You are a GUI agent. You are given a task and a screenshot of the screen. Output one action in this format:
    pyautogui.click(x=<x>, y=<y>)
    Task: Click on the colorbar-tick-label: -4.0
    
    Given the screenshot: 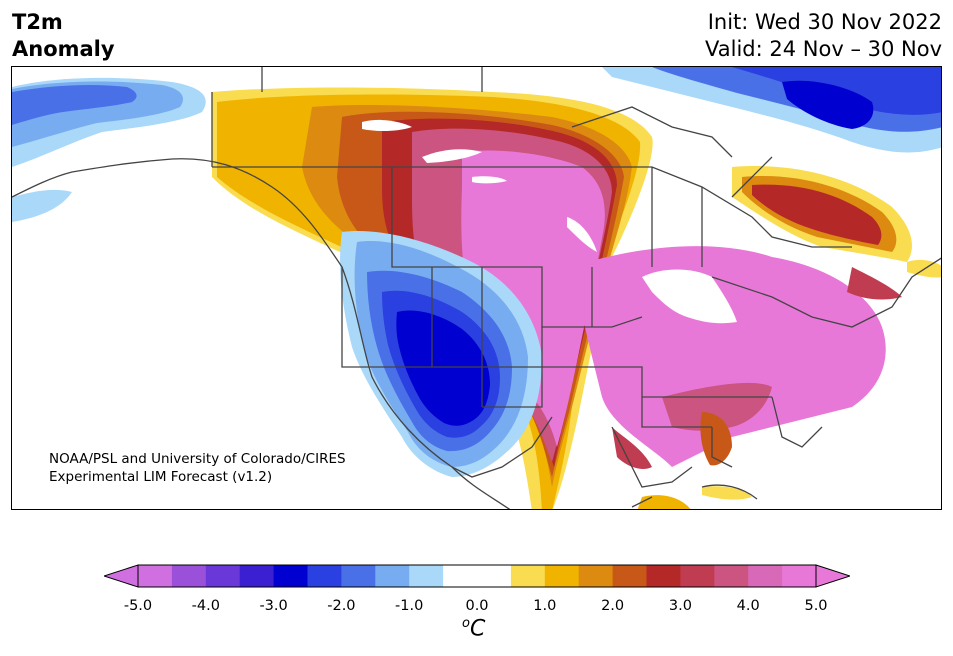 What is the action you would take?
    pyautogui.click(x=205, y=606)
    